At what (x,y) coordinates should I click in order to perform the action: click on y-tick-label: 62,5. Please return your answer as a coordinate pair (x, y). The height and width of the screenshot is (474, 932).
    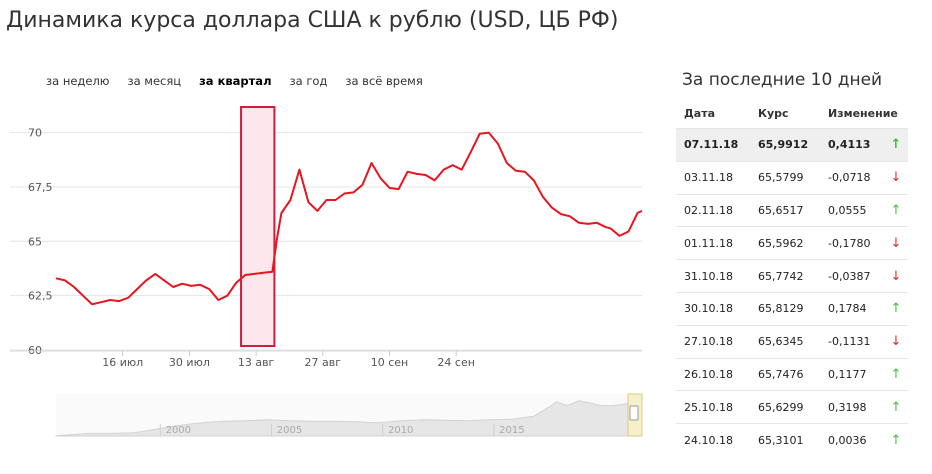
    Looking at the image, I should click on (40, 296).